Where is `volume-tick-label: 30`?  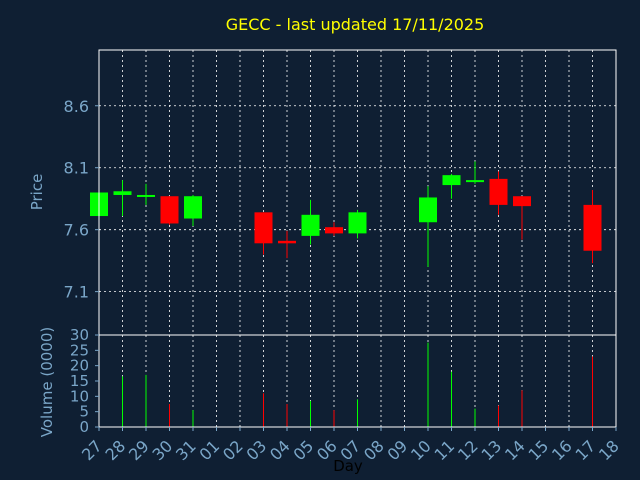
volume-tick-label: 30 is located at coordinates (79, 335).